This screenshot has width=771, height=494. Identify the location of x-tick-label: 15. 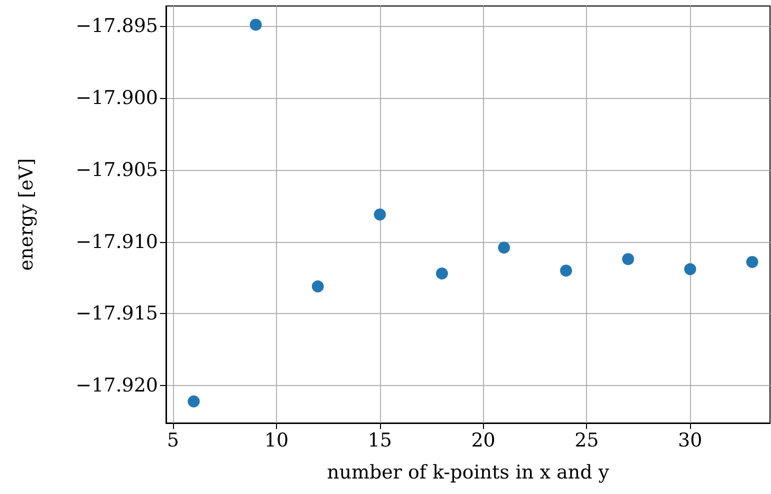
(380, 441).